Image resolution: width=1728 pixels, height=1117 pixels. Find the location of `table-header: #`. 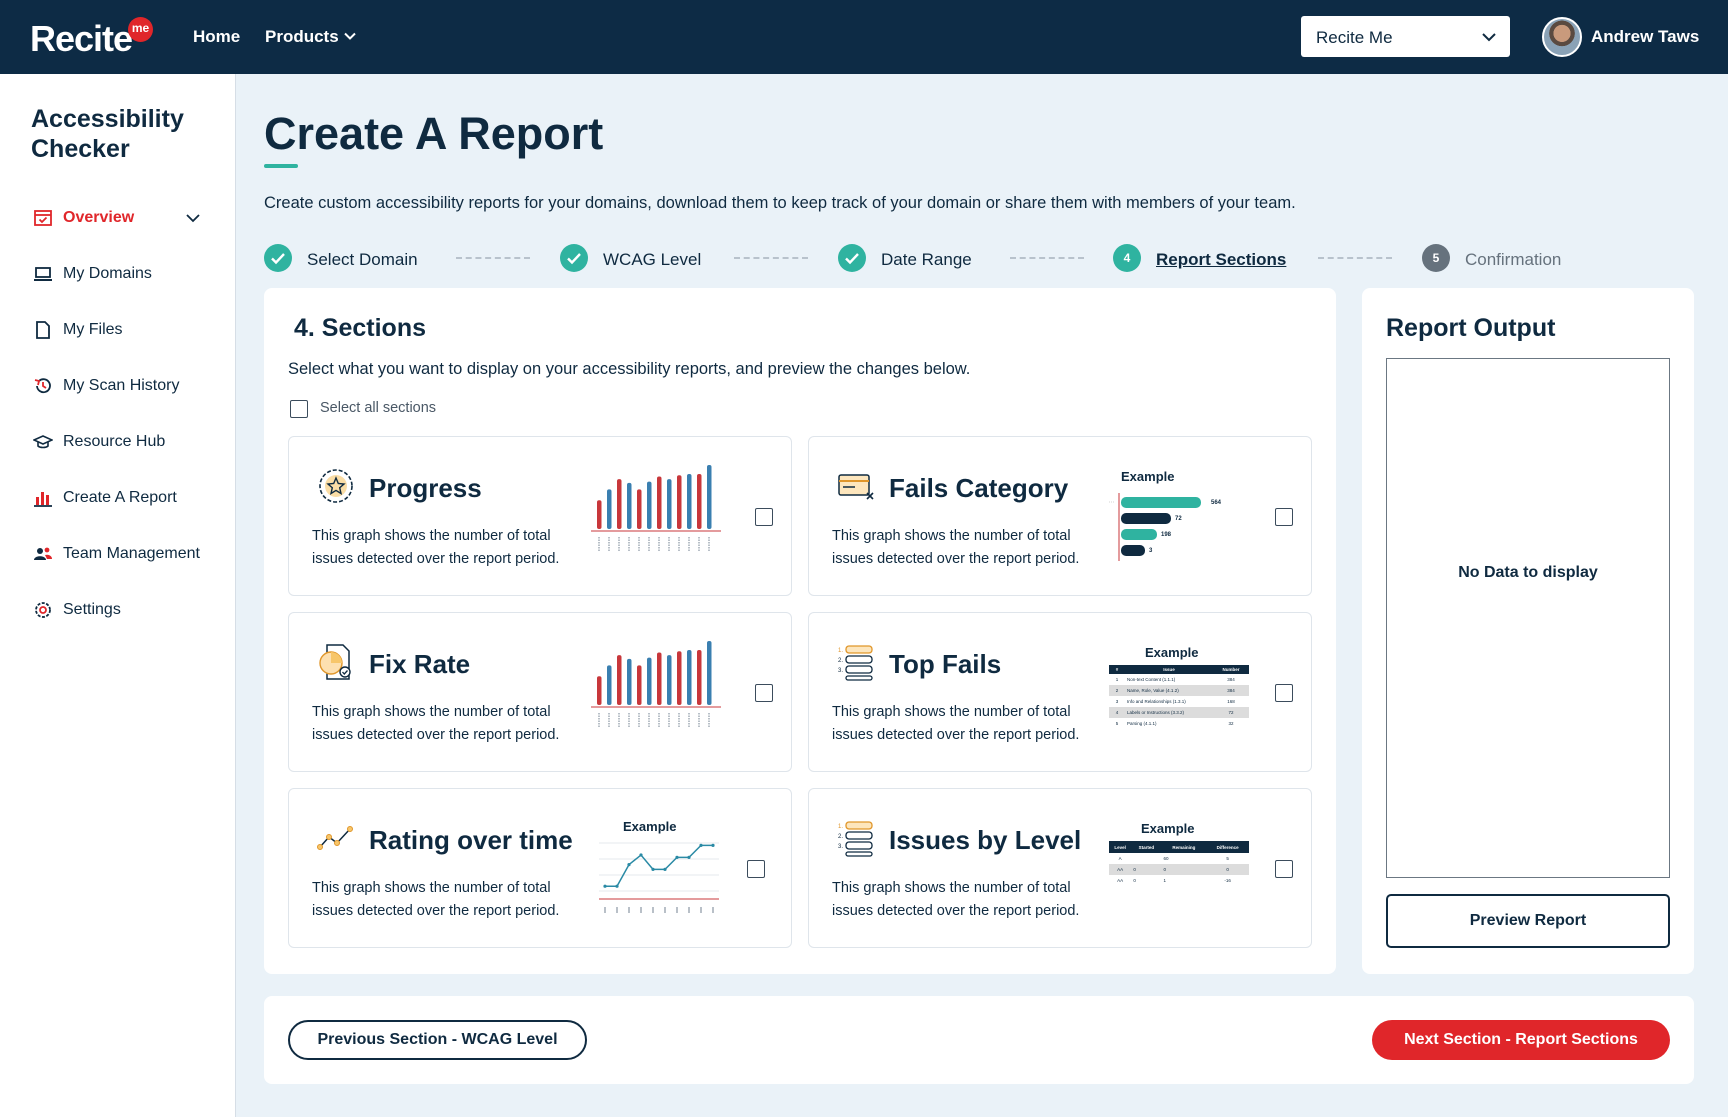

table-header: # is located at coordinates (1117, 669).